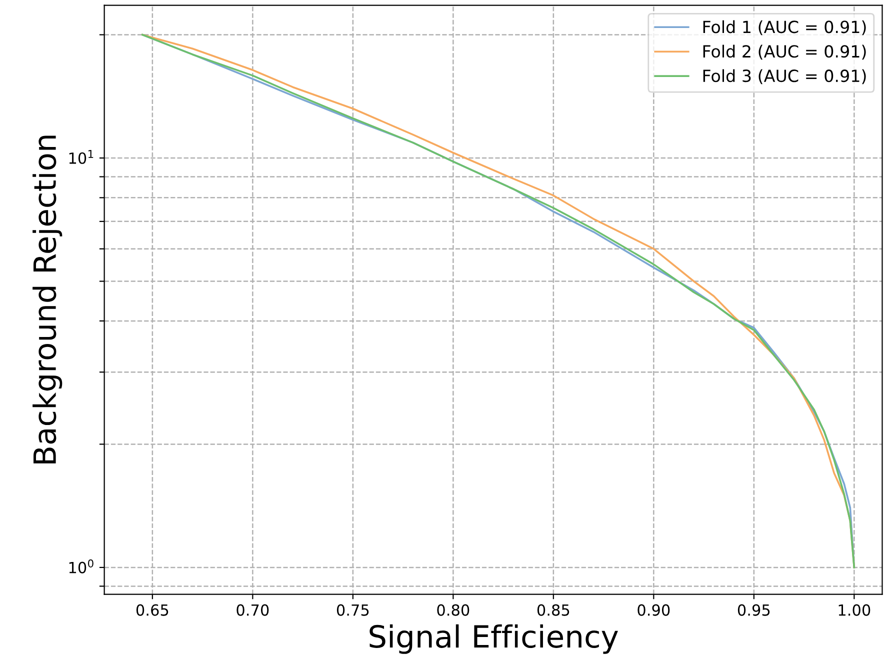  I want to click on x-tick-label: 0.75, so click(352, 610).